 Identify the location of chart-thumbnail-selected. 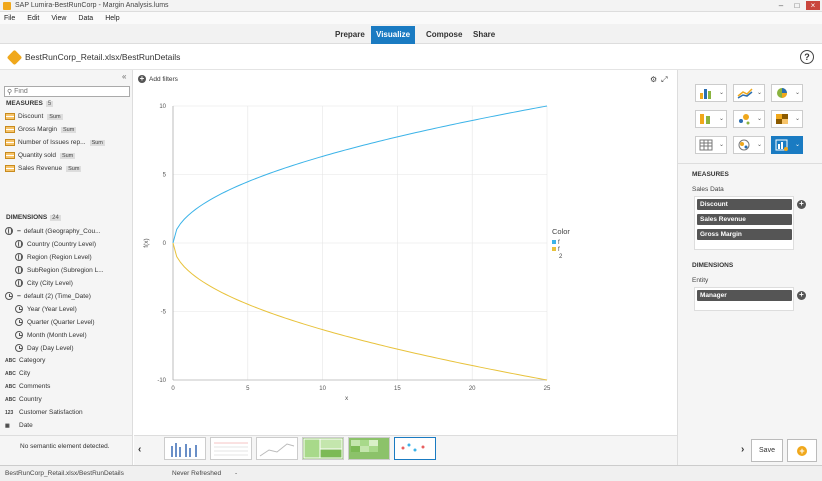
(415, 448).